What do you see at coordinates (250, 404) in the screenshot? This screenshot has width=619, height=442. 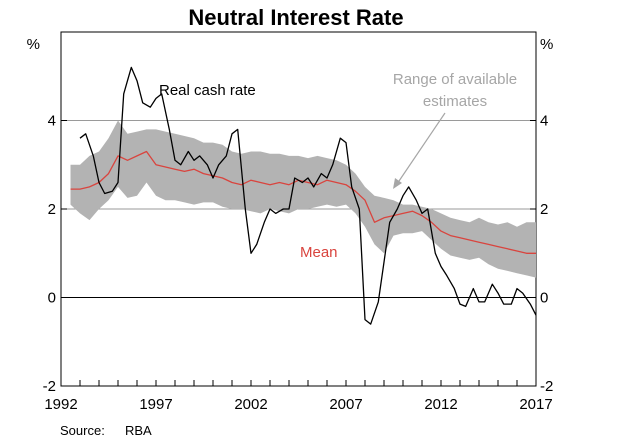 I see `x-tick-label: 2002` at bounding box center [250, 404].